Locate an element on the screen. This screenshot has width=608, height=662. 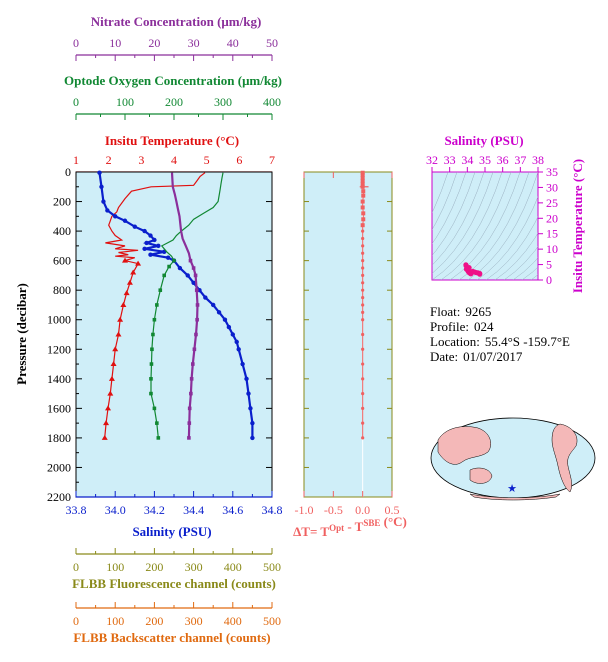
backscatter-tick-label: 100 is located at coordinates (115, 621).